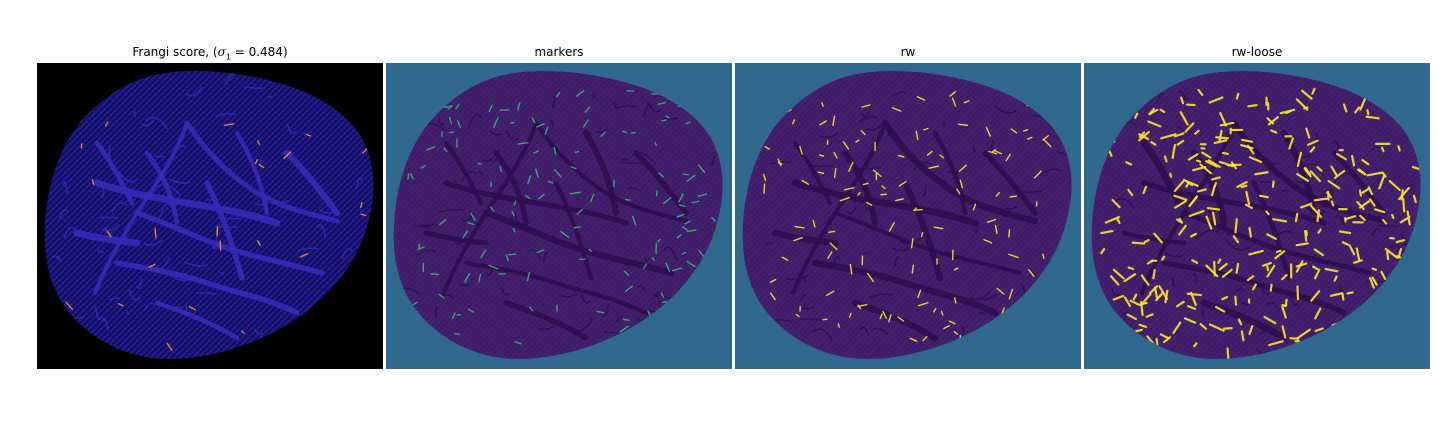 The height and width of the screenshot is (432, 1440). Describe the element at coordinates (1257, 52) in the screenshot. I see `panel-title-rw-loose: rw-loose` at that location.